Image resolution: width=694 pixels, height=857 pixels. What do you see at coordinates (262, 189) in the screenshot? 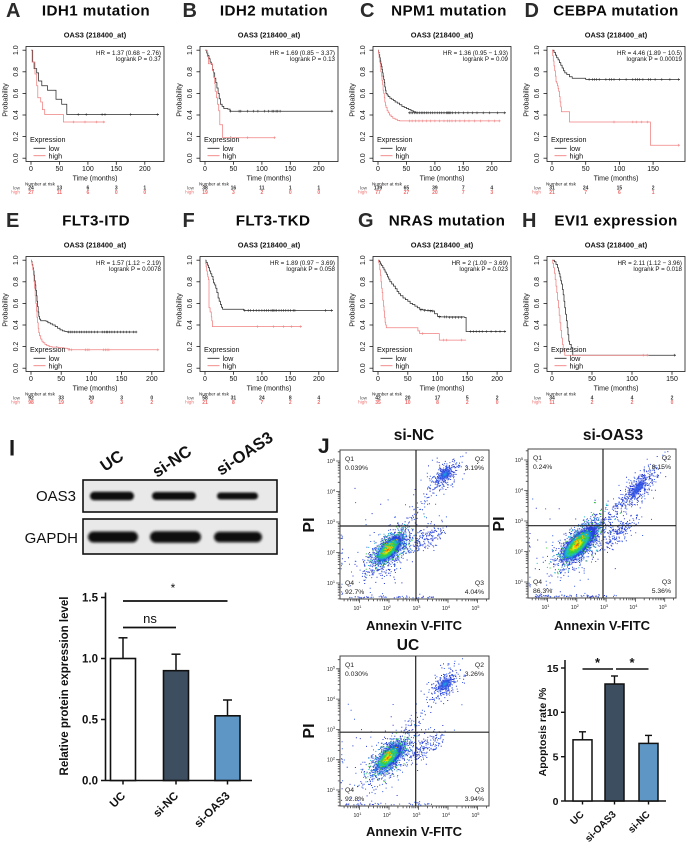
I see `svg-text: 11` at bounding box center [262, 189].